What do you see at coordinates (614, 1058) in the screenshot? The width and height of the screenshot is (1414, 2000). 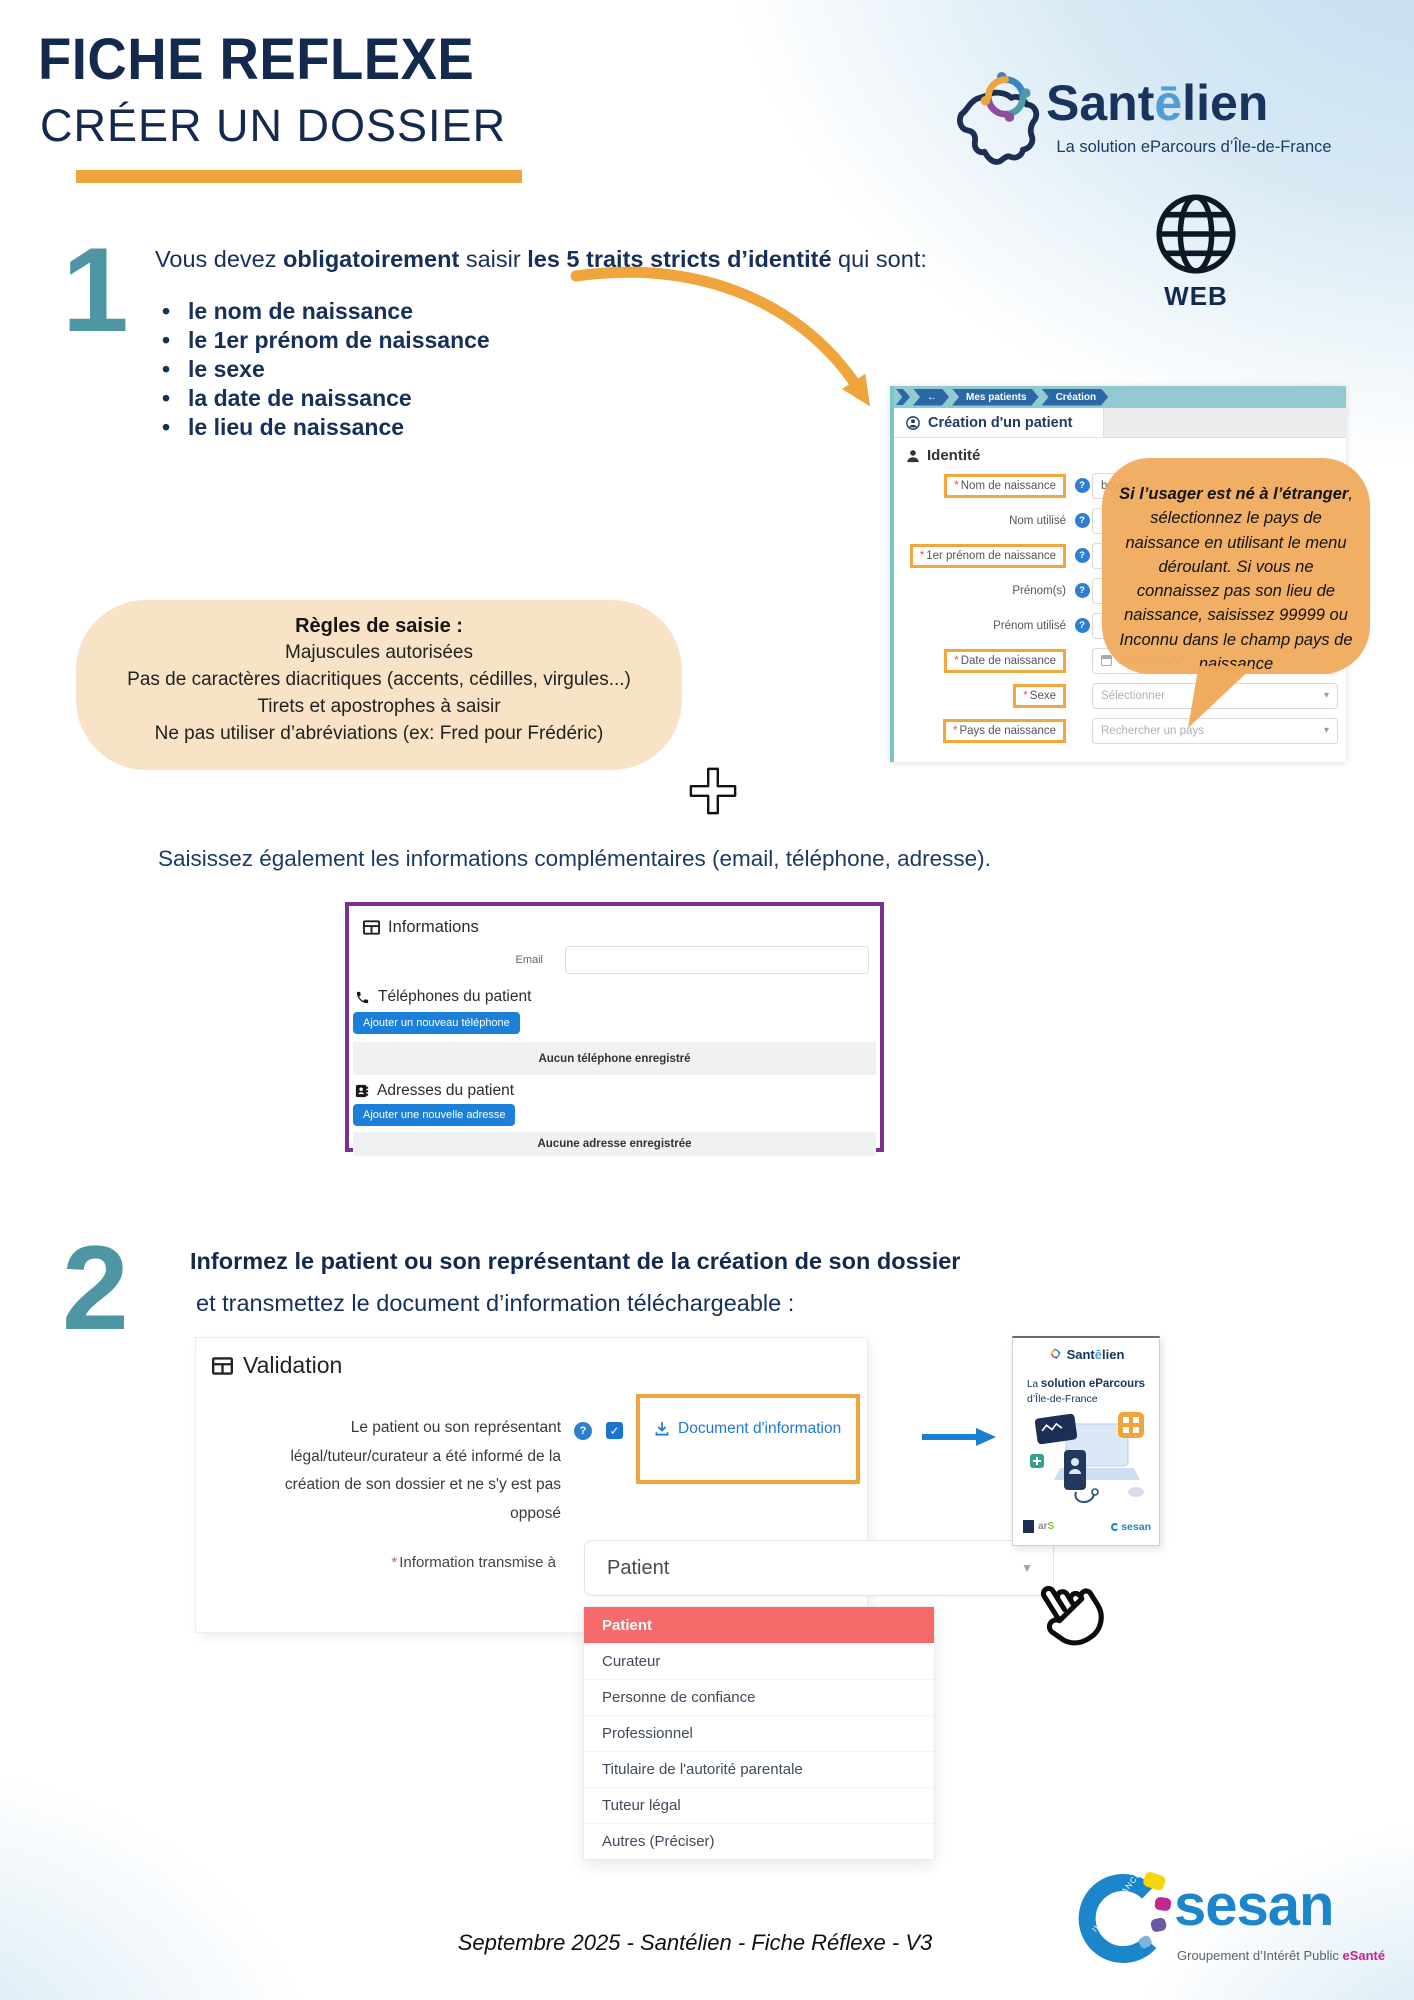 I see `no-phone-row: Aucun téléphone enregistré` at bounding box center [614, 1058].